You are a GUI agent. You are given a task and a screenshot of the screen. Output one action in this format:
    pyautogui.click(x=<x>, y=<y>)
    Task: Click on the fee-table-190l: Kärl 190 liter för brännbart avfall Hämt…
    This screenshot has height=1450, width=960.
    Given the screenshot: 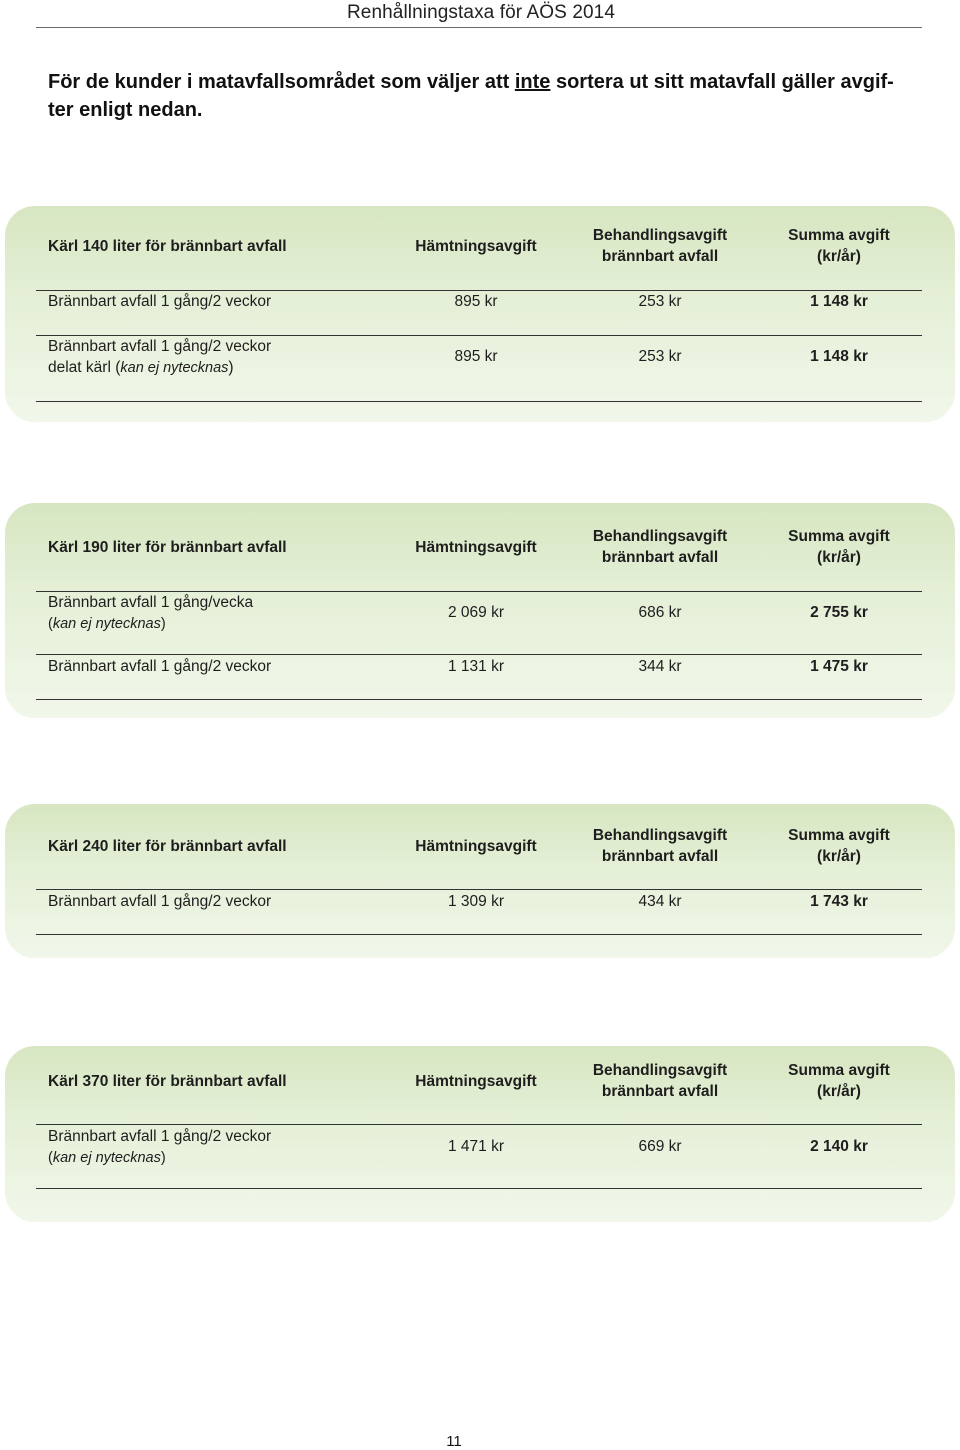 What is the action you would take?
    pyautogui.click(x=480, y=610)
    